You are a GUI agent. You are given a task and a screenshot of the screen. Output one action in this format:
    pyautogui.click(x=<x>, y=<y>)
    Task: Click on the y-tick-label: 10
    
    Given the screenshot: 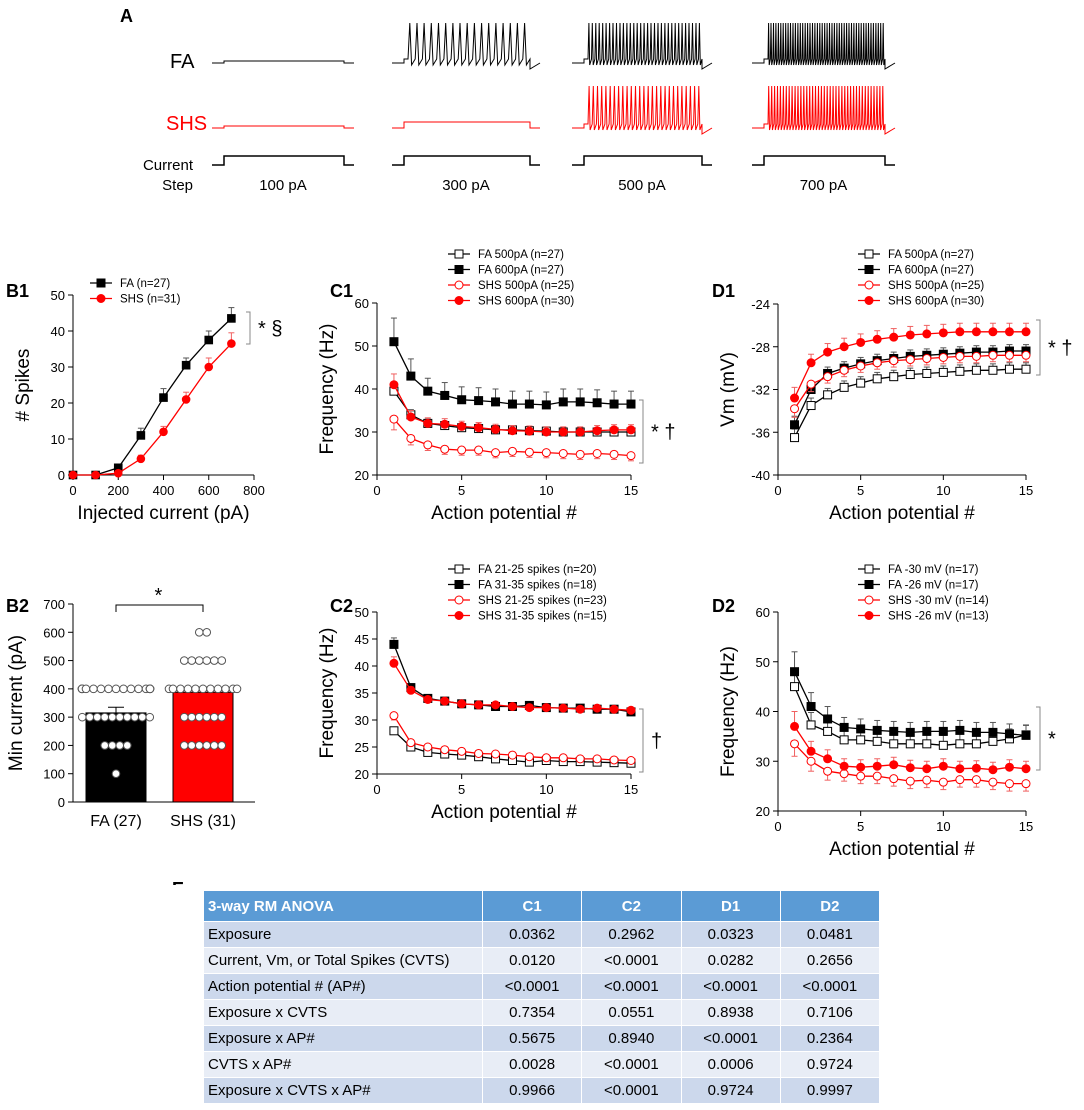 What is the action you would take?
    pyautogui.click(x=58, y=439)
    